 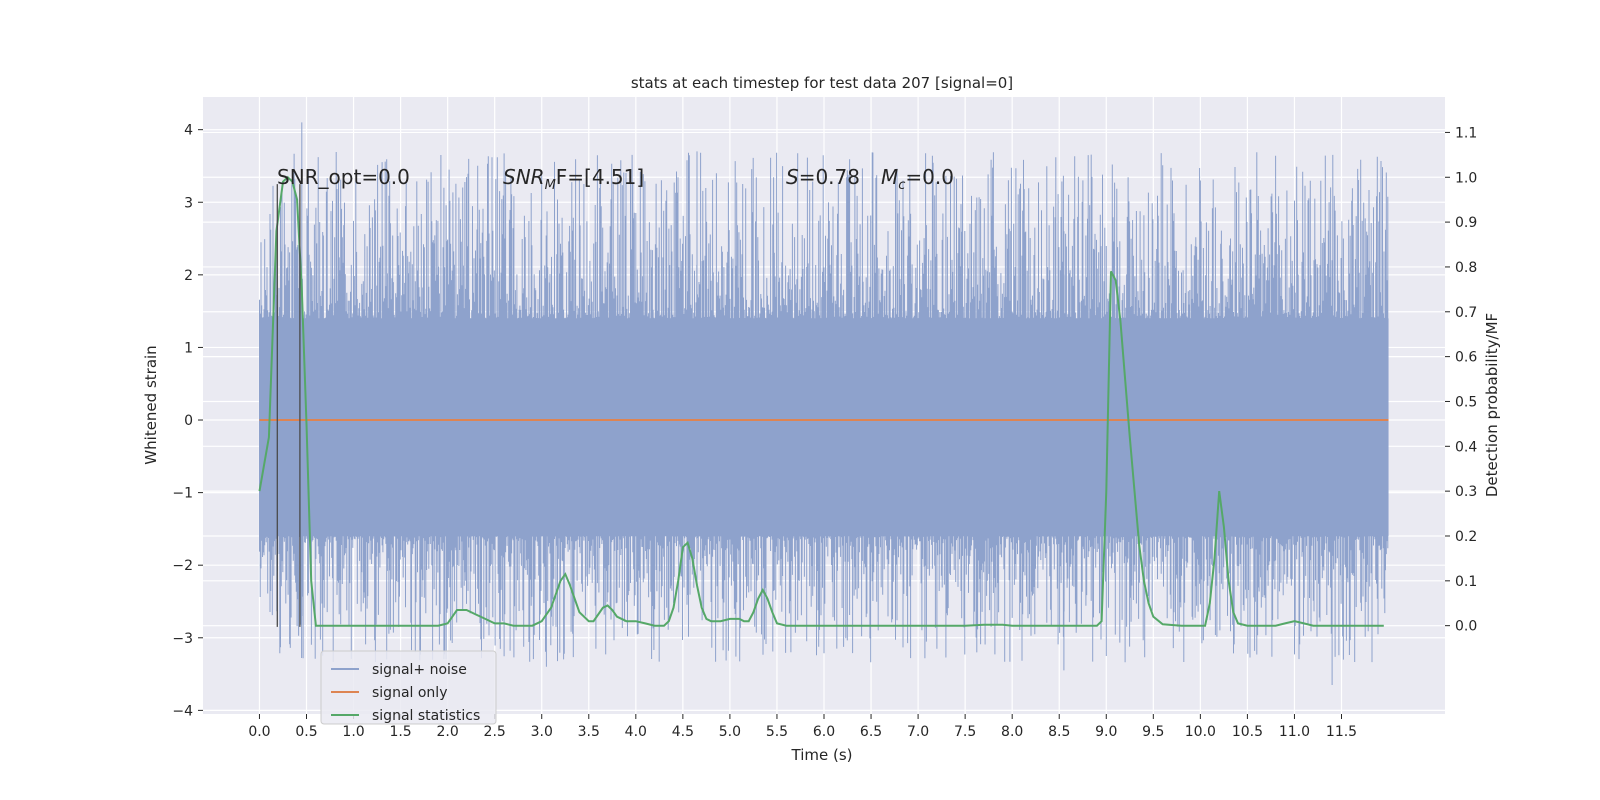 I want to click on y-left-tick-label: 4, so click(x=188, y=131).